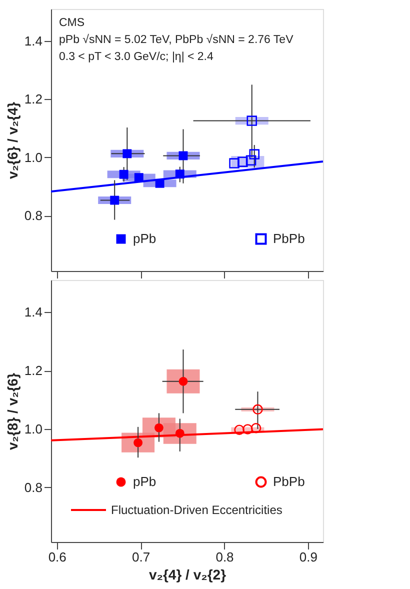 The width and height of the screenshot is (410, 589). What do you see at coordinates (308, 557) in the screenshot?
I see `x-tick-label: 0.9` at bounding box center [308, 557].